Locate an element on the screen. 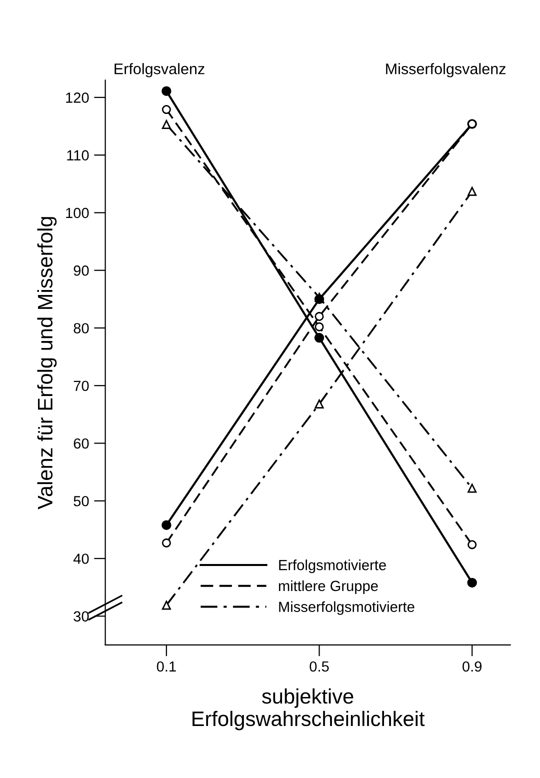 The image size is (540, 778). y-tick-label: 60 is located at coordinates (81, 443).